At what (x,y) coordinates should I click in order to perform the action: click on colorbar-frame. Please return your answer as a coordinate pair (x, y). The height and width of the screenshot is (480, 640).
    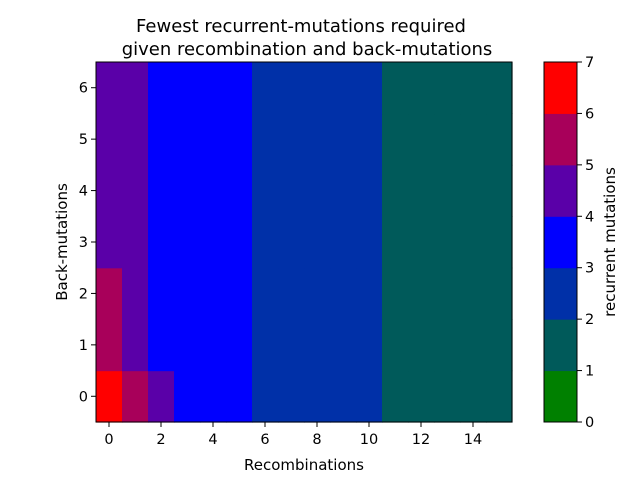
    Looking at the image, I should click on (560, 242).